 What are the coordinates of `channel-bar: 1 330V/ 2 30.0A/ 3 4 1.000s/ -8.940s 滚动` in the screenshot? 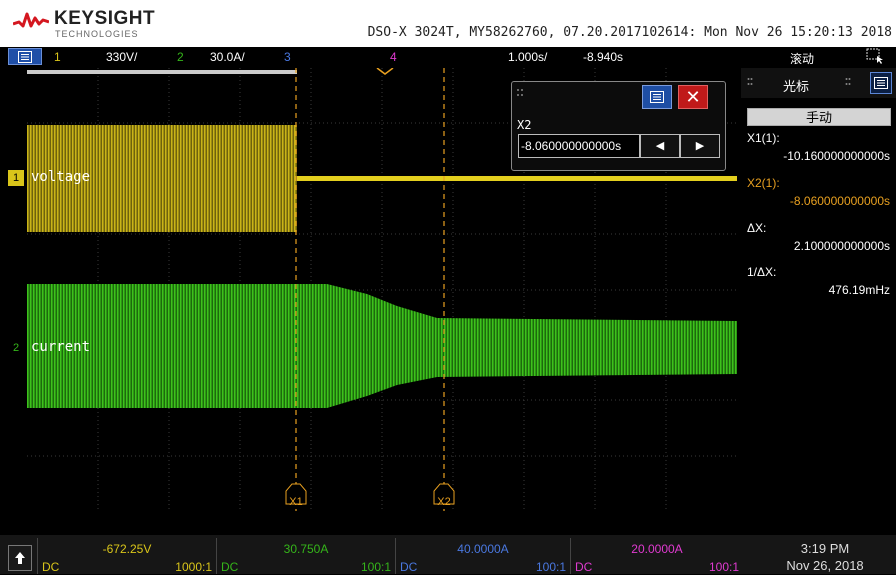 It's located at (448, 57).